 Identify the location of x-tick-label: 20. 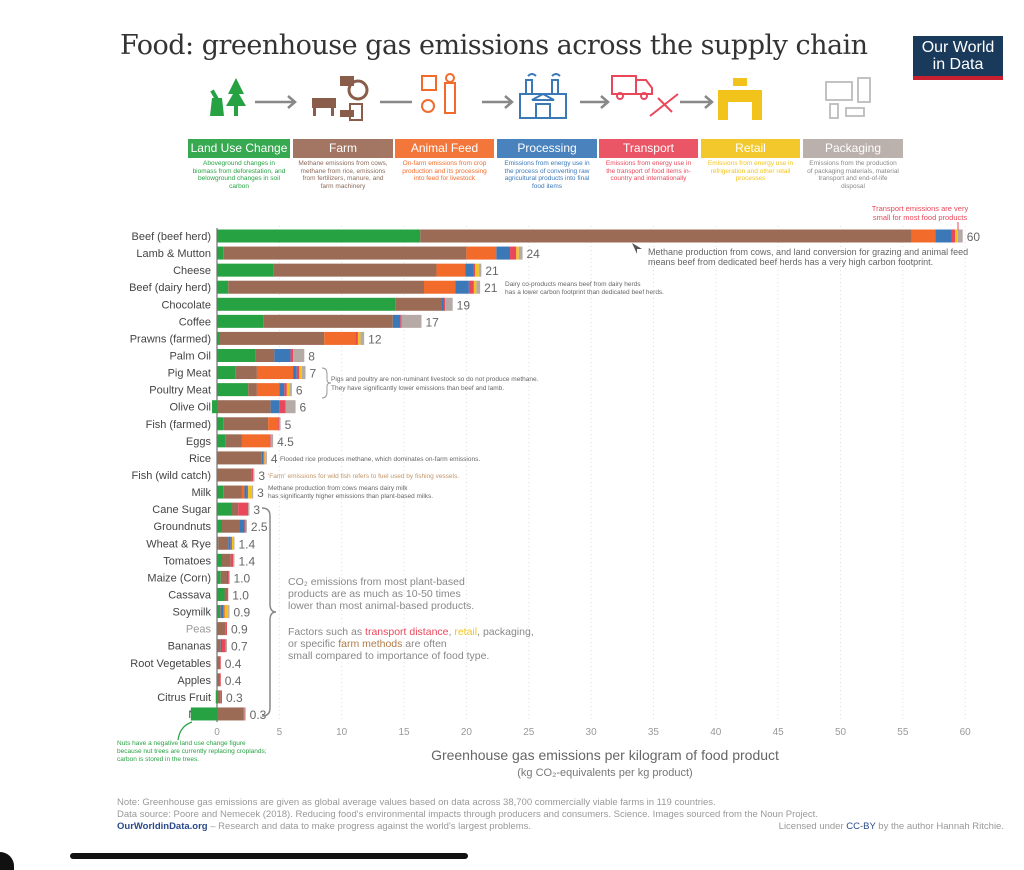
(467, 732).